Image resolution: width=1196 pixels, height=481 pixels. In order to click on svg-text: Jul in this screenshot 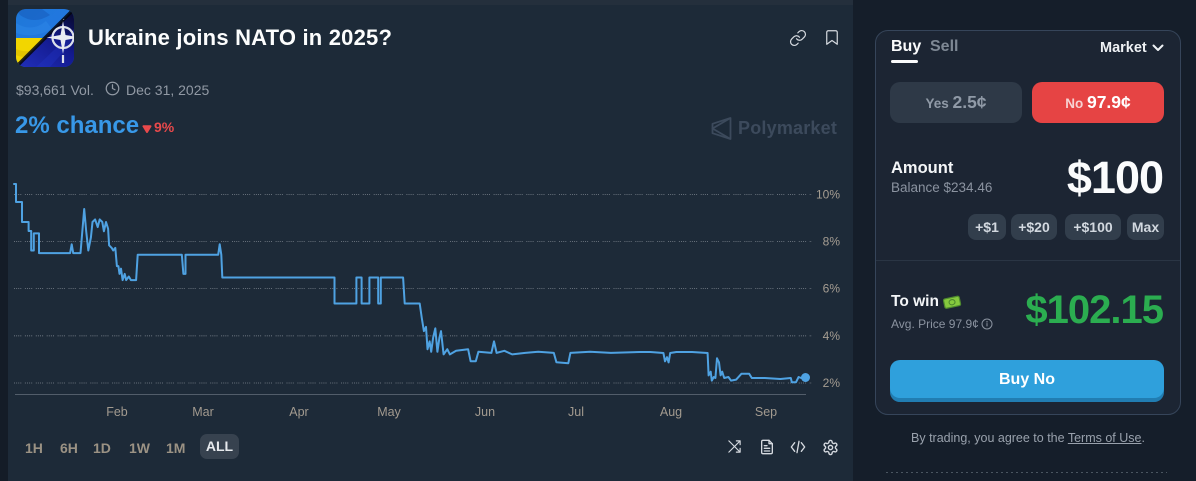, I will do `click(576, 412)`.